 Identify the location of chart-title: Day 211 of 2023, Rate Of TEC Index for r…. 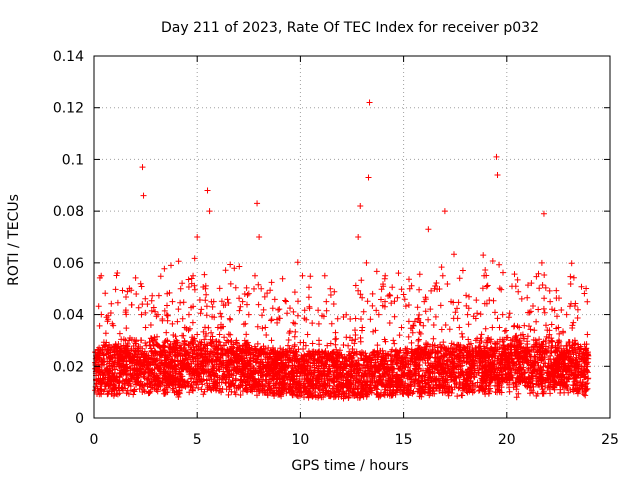
(350, 28).